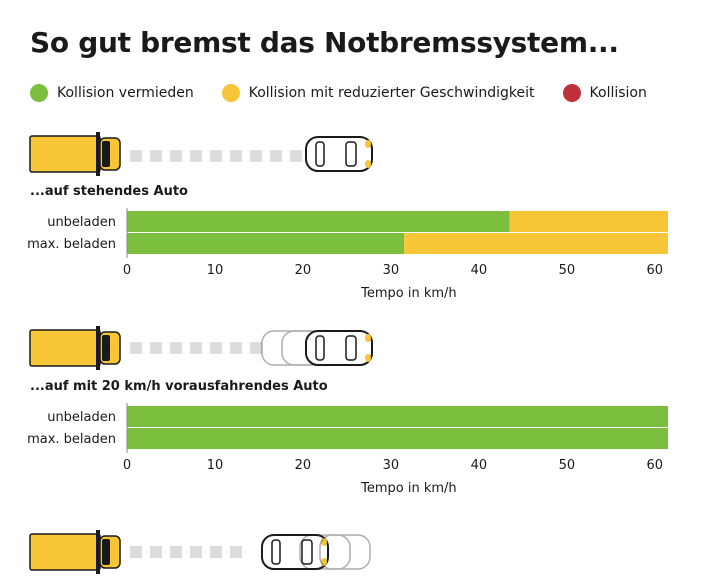 The height and width of the screenshot is (586, 710). I want to click on scene-illustration-stationary, so click(355, 154).